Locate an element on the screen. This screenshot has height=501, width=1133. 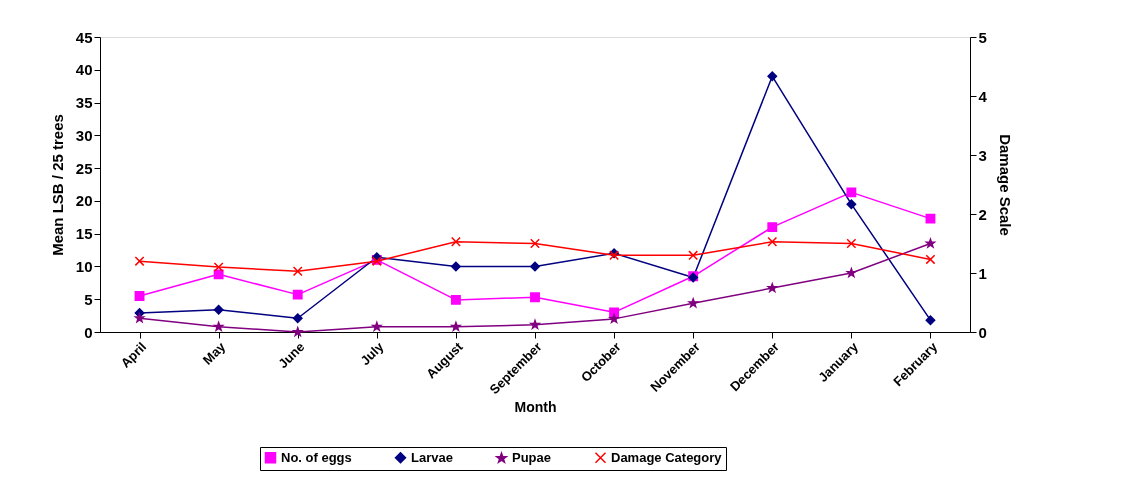
legend-label: Pupae is located at coordinates (532, 458).